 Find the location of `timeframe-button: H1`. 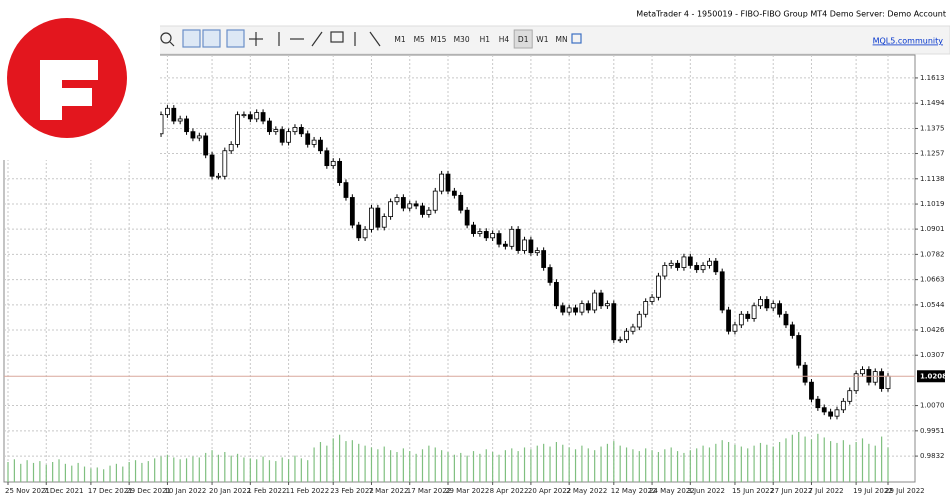

timeframe-button: H1 is located at coordinates (485, 39).